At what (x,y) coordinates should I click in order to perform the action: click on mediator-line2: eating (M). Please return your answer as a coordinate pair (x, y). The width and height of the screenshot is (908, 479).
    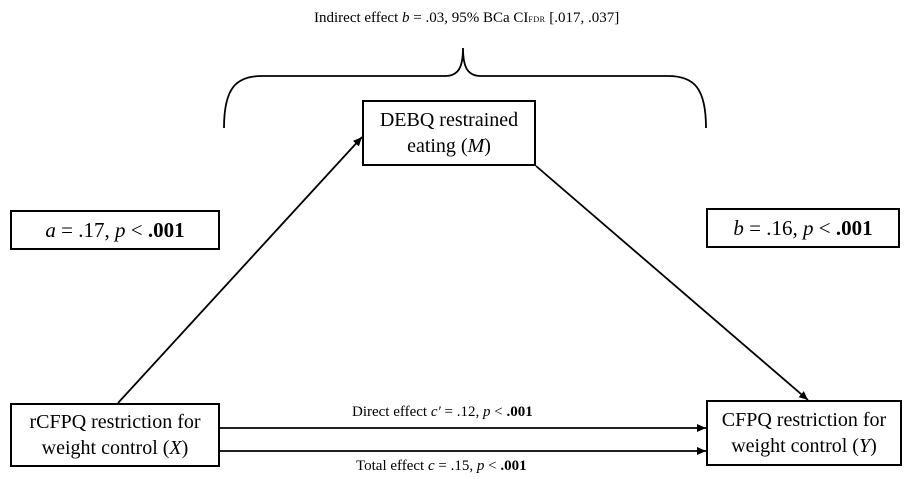
    Looking at the image, I should click on (449, 146).